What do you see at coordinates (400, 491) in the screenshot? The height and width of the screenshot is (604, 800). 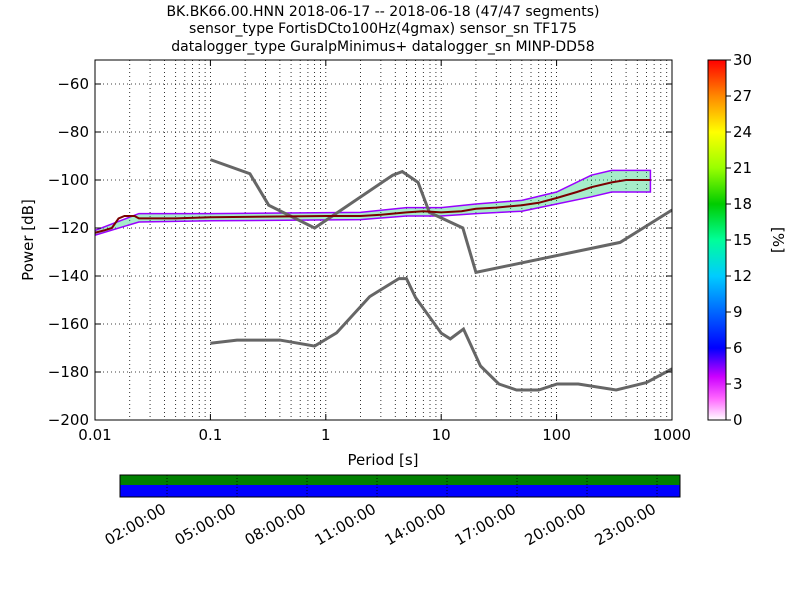 I see `coverage-bar-bottom` at bounding box center [400, 491].